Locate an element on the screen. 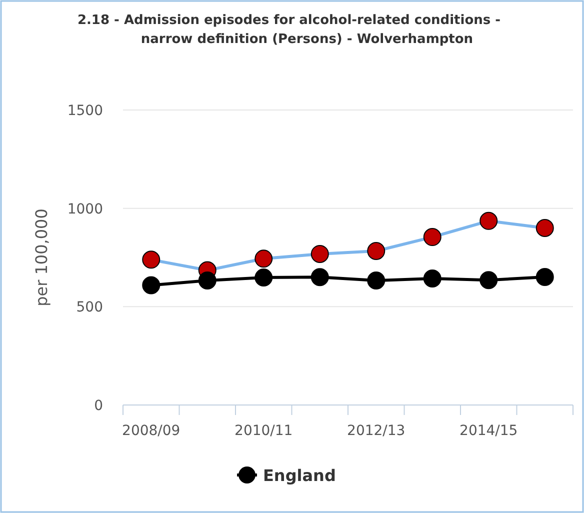 The width and height of the screenshot is (584, 513). chart-title: 2.18 - Admission episodes for alcohol-related conditions - narrow definition (Persons) - Wolverhampton is located at coordinates (289, 30).